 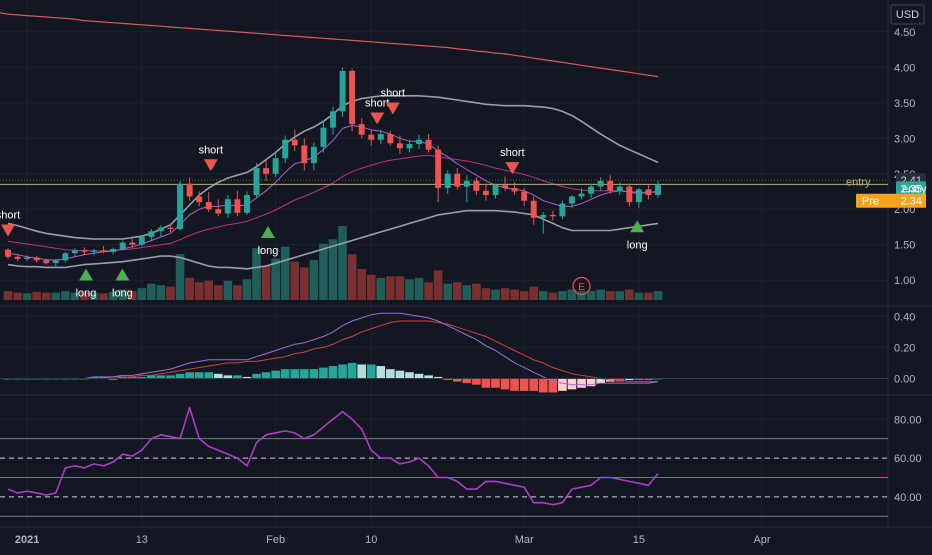 I want to click on time-axis-label: Apr, so click(x=761, y=540).